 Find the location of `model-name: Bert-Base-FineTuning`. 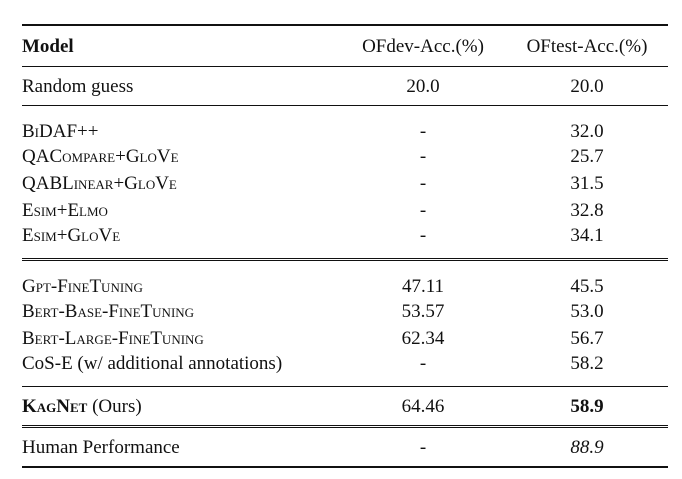

model-name: Bert-Base-FineTuning is located at coordinates (108, 311).